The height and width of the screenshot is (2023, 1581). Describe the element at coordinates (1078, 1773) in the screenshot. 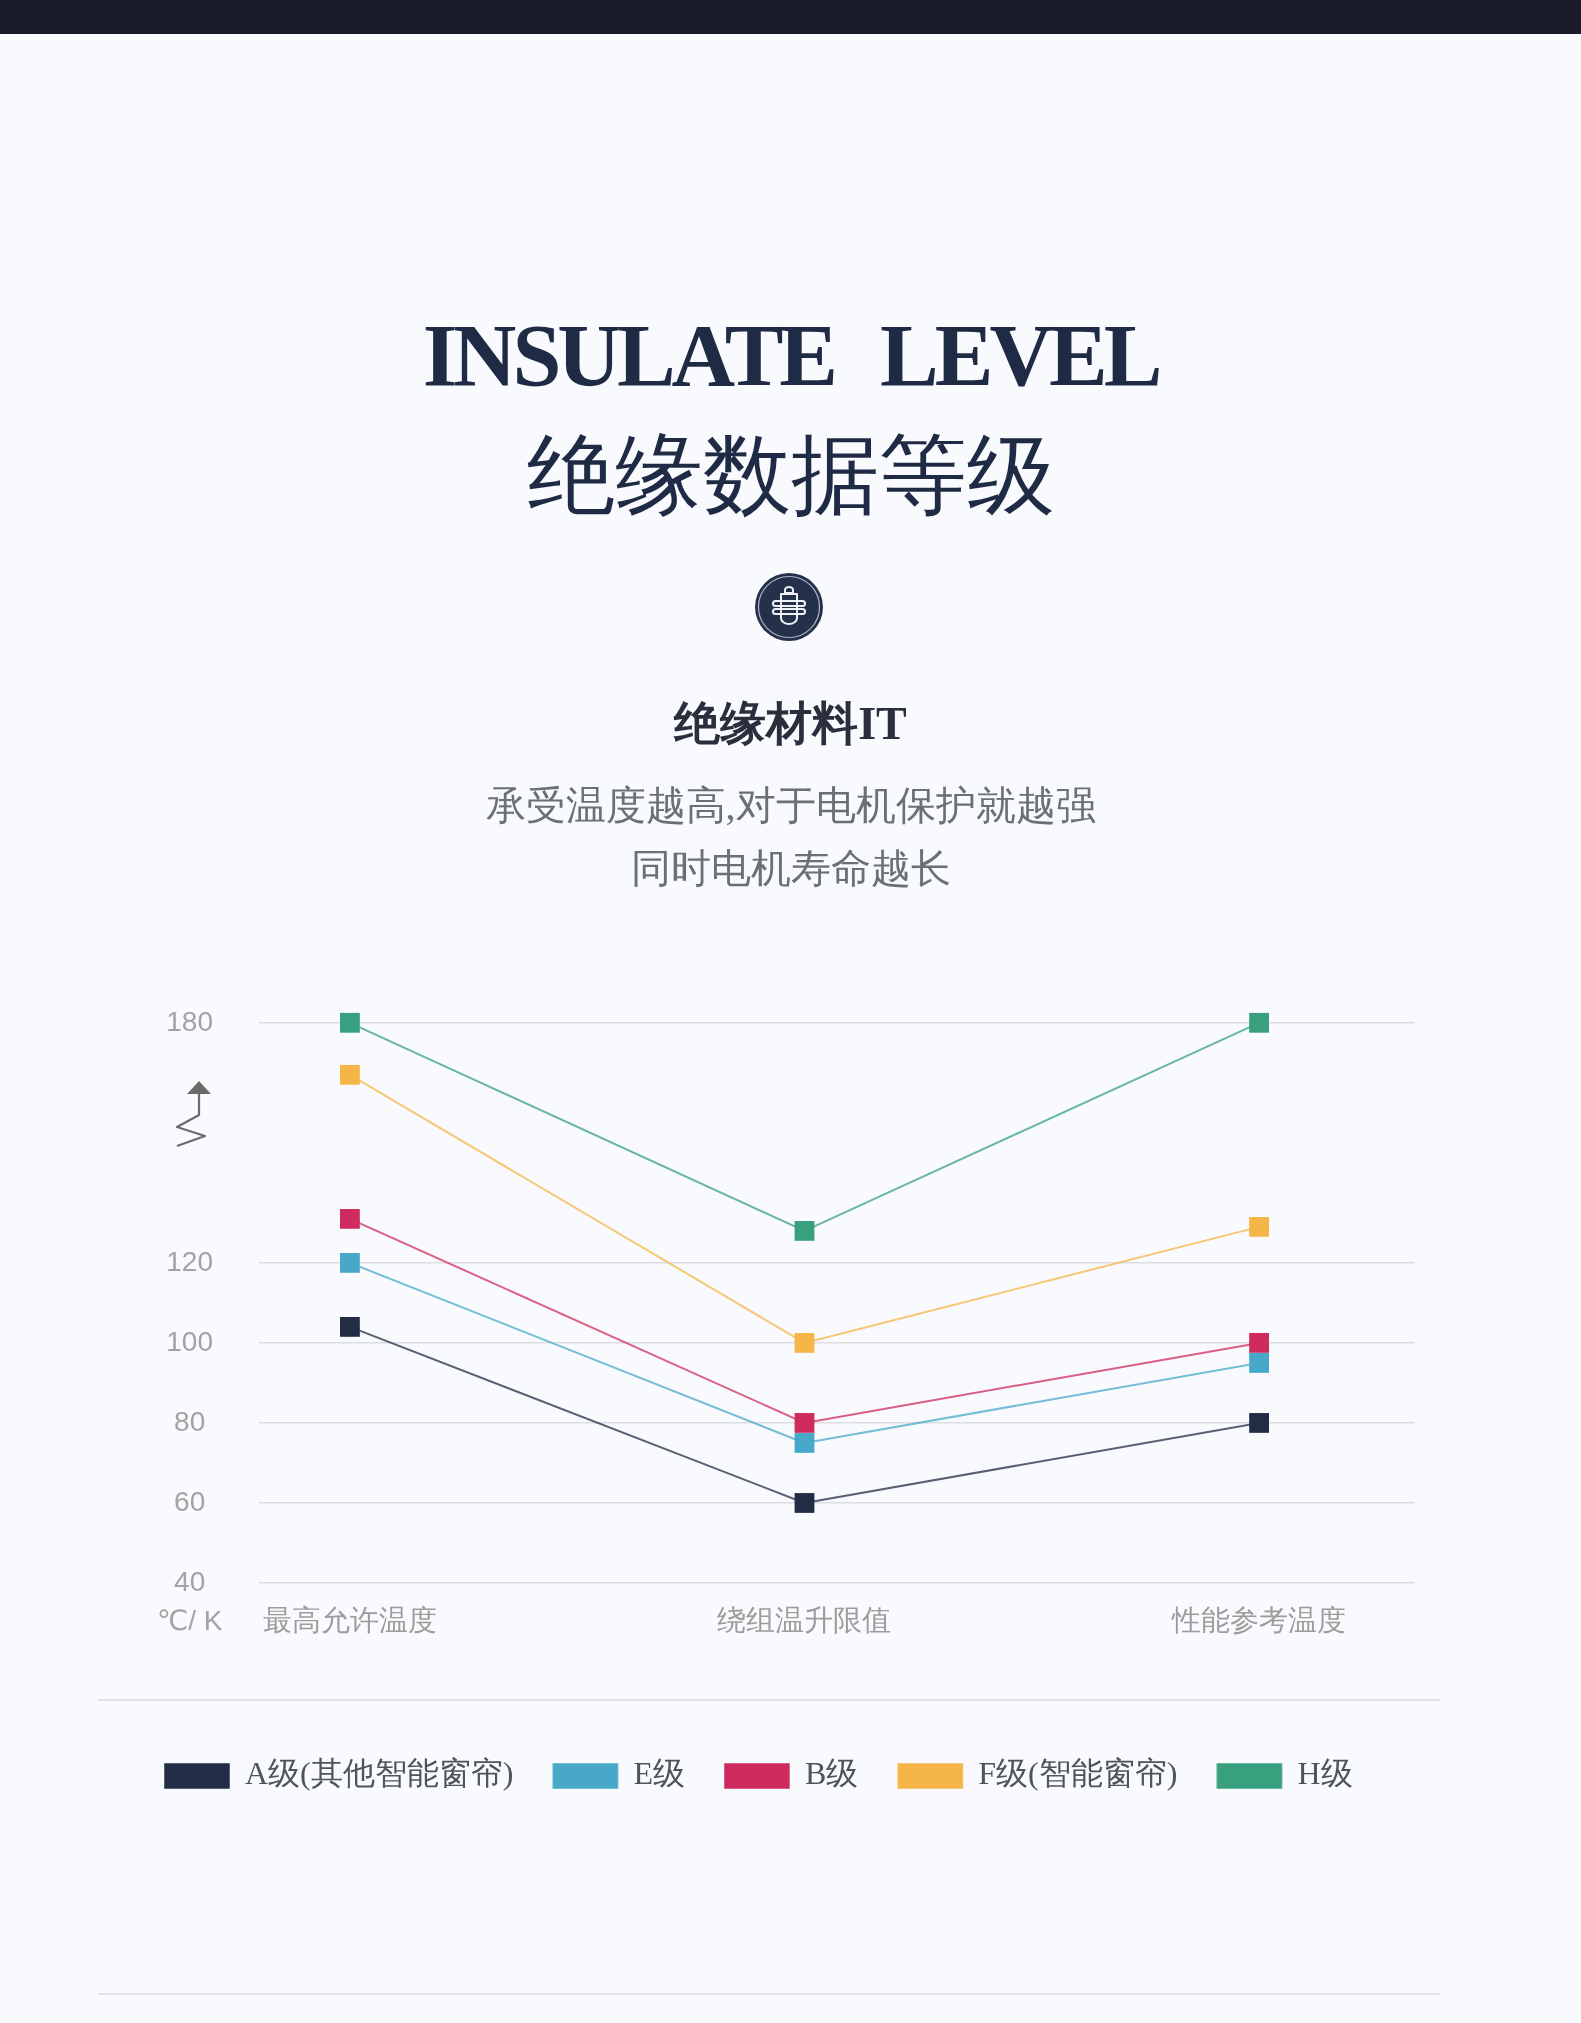

I see `legend-label: F级(智能窗帘)` at that location.